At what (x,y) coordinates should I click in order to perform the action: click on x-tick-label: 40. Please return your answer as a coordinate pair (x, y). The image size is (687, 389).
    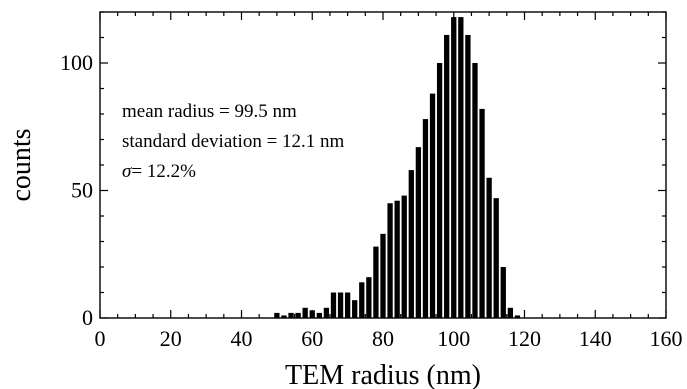
    Looking at the image, I should click on (242, 338).